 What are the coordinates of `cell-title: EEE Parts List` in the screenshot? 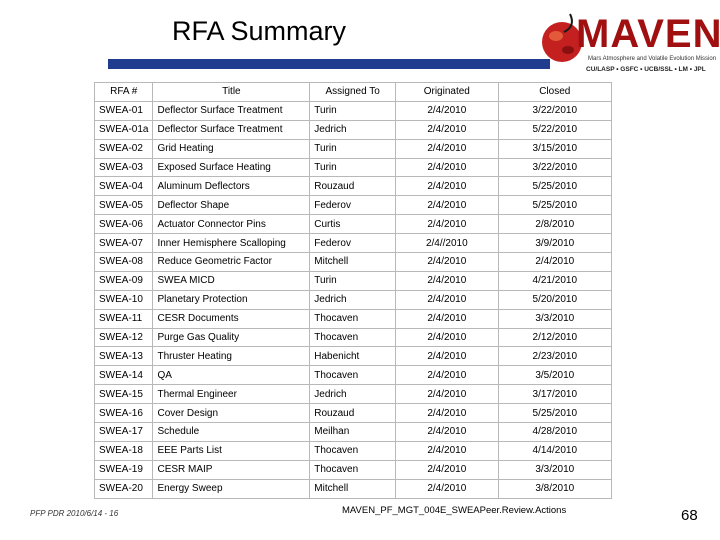 It's located at (231, 450).